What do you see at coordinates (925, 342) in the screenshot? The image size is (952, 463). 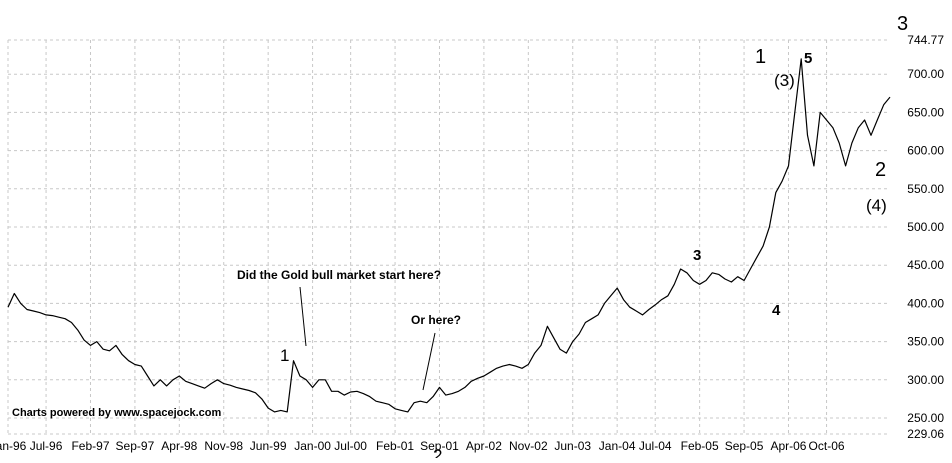 I see `y-tick-label: 350.00` at bounding box center [925, 342].